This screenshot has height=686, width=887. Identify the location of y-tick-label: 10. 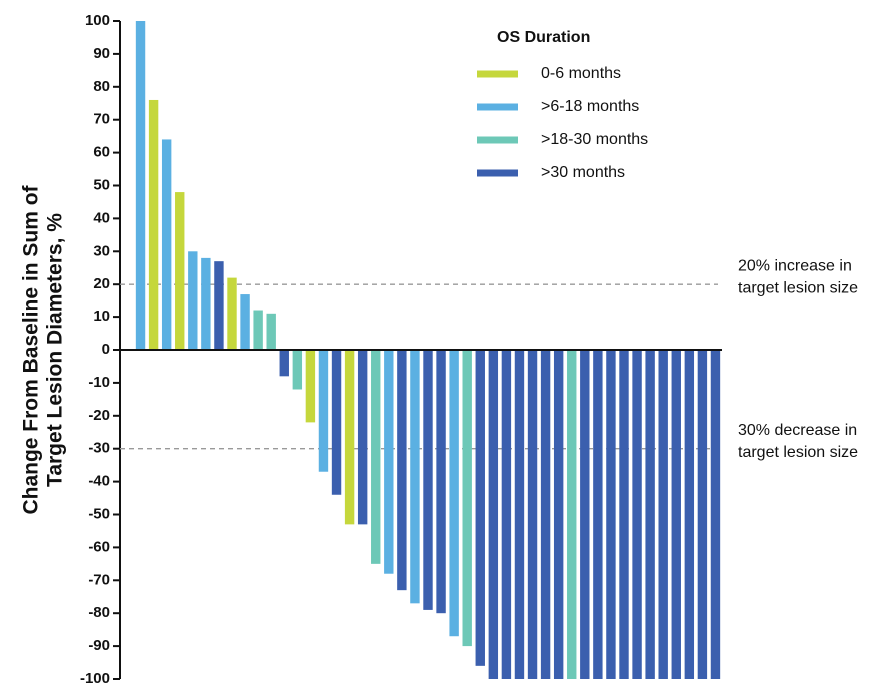
(101, 316).